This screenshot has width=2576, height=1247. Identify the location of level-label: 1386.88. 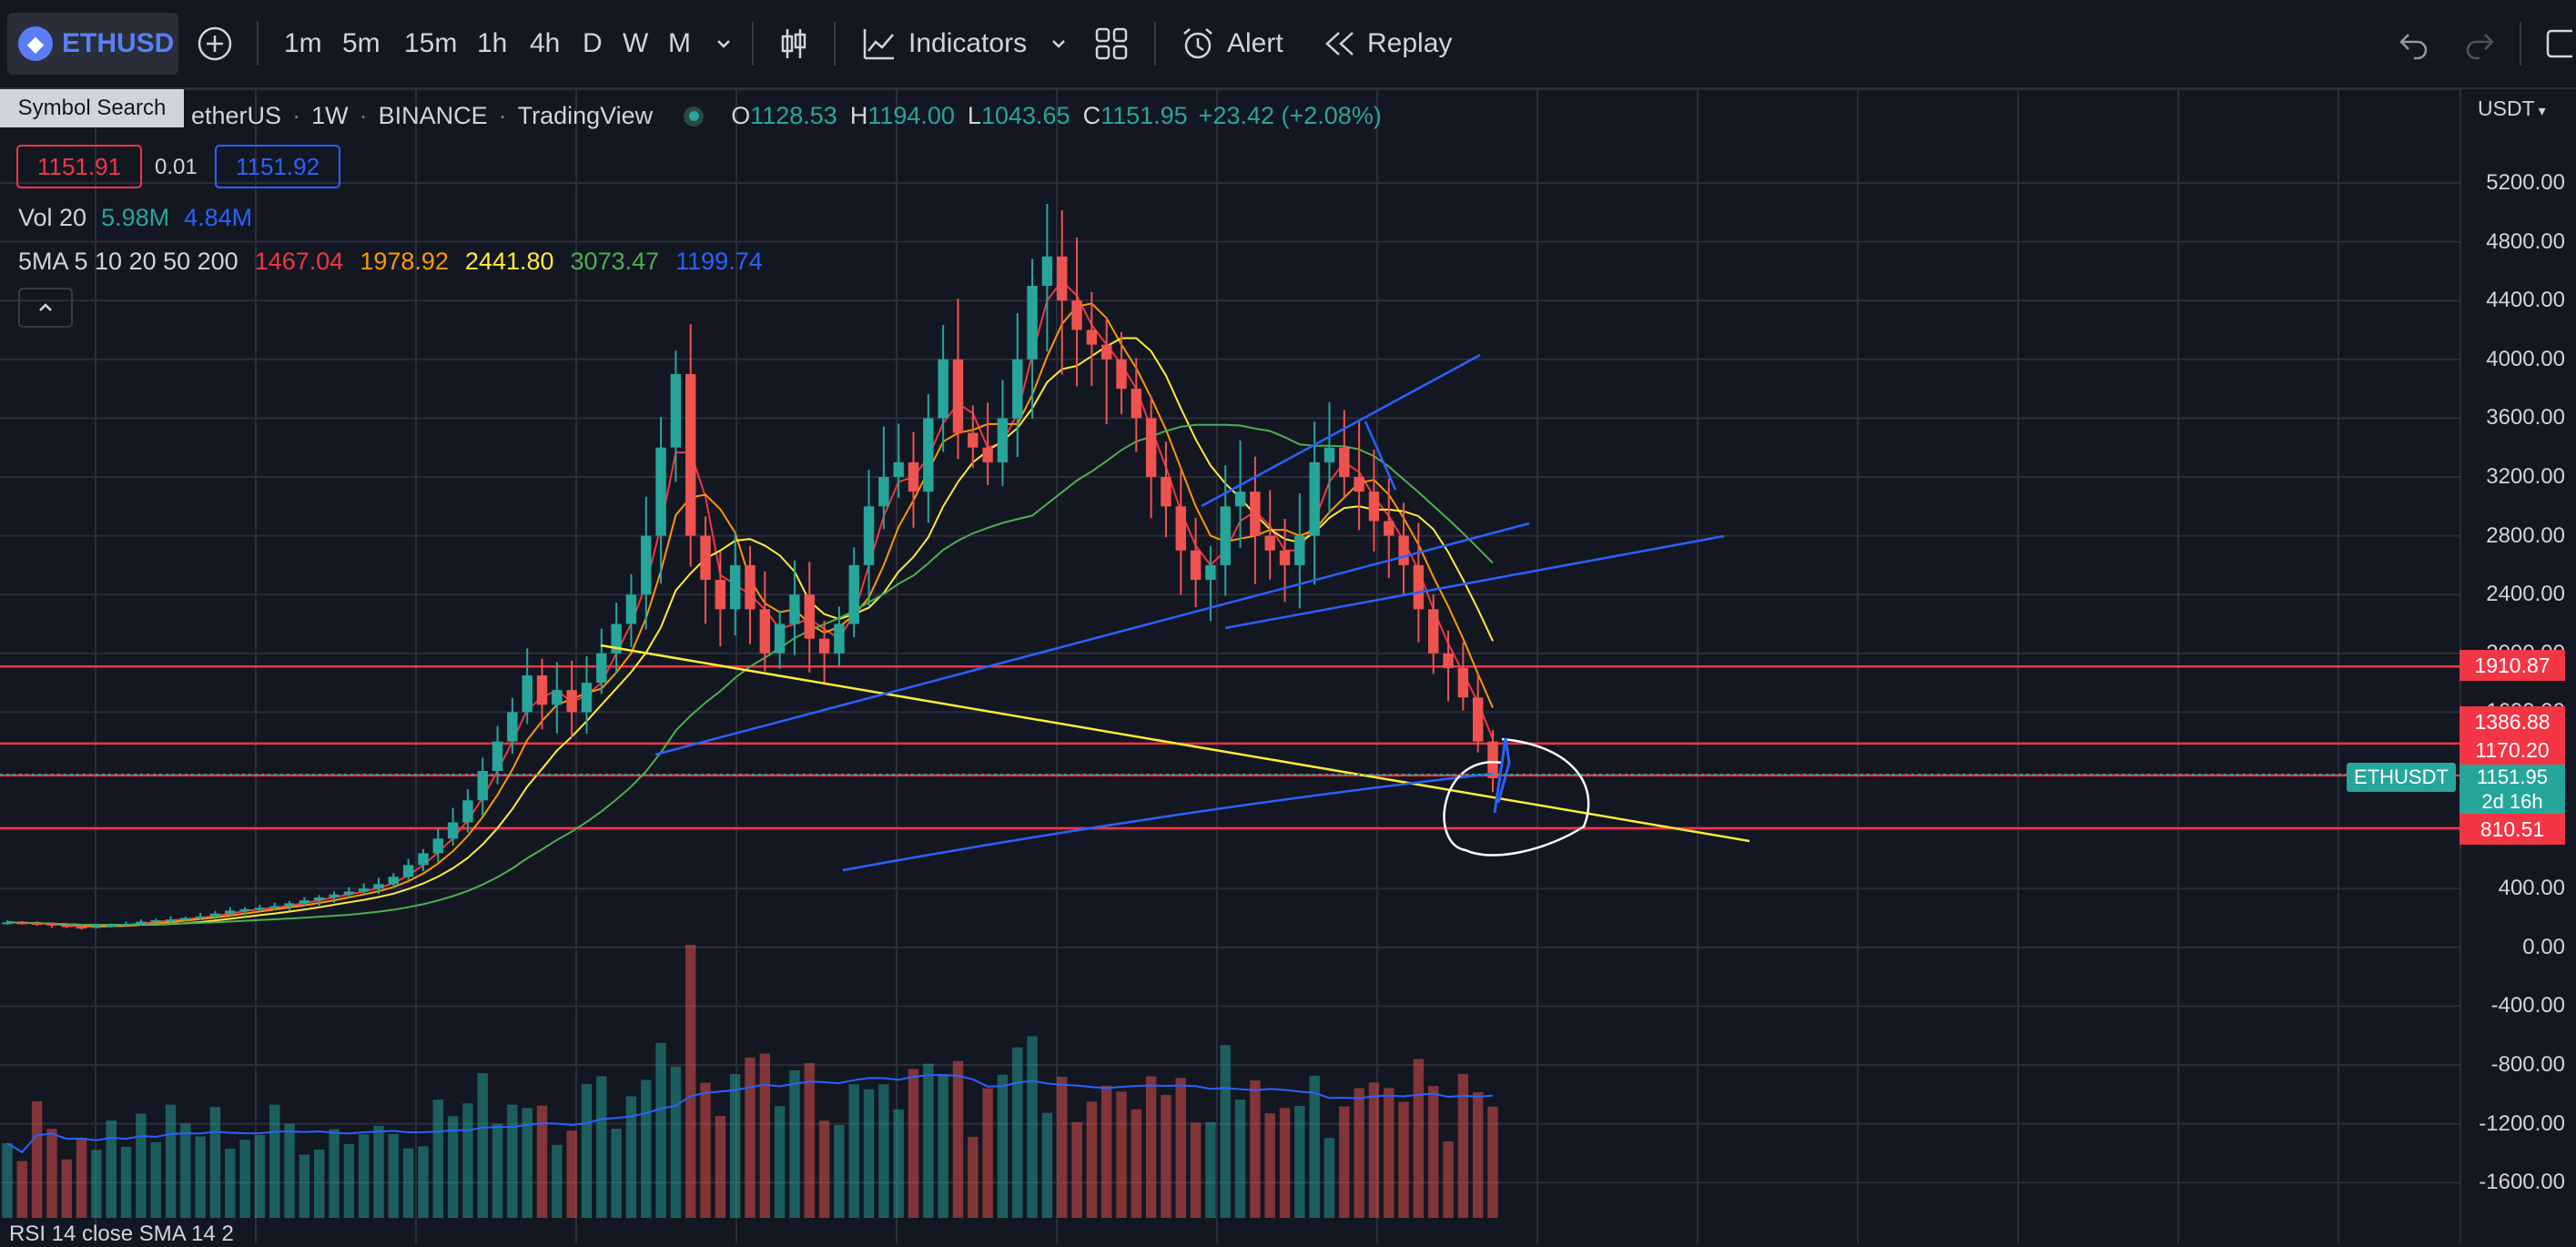
(2512, 721).